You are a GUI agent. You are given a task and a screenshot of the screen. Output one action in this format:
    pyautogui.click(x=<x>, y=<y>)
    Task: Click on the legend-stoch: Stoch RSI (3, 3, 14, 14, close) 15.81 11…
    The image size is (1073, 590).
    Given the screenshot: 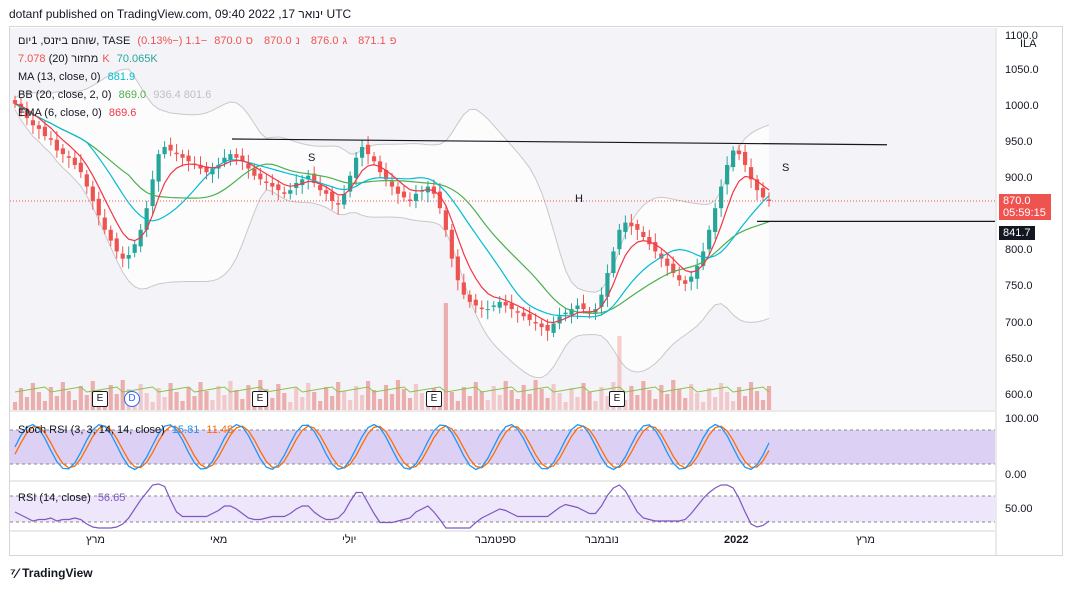 What is the action you would take?
    pyautogui.click(x=127, y=430)
    